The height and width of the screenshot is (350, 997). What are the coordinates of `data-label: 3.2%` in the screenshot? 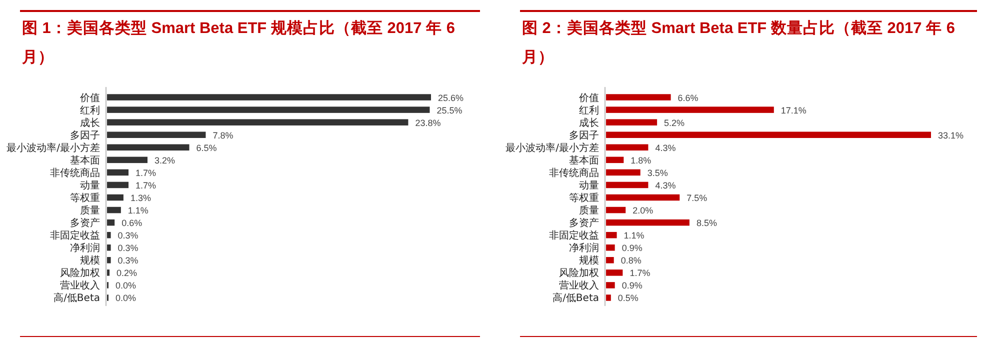 It's located at (165, 160).